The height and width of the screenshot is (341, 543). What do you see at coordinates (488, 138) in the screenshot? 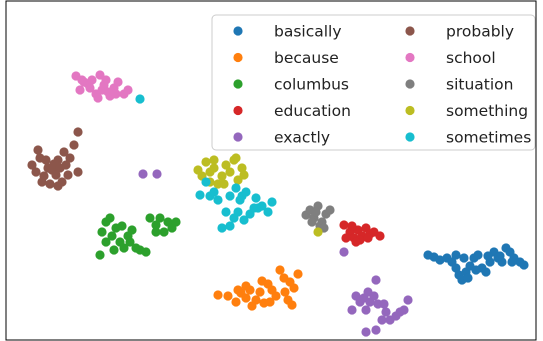
I see `legend-label-sometimes: sometimes` at bounding box center [488, 138].